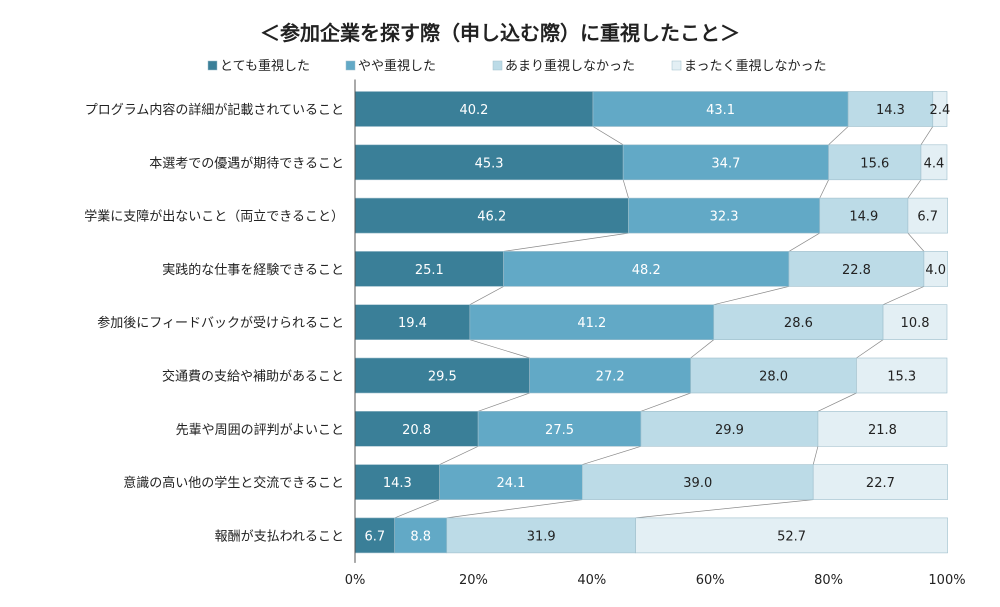  What do you see at coordinates (279, 536) in the screenshot?
I see `category-label: 報酬が支払われること` at bounding box center [279, 536].